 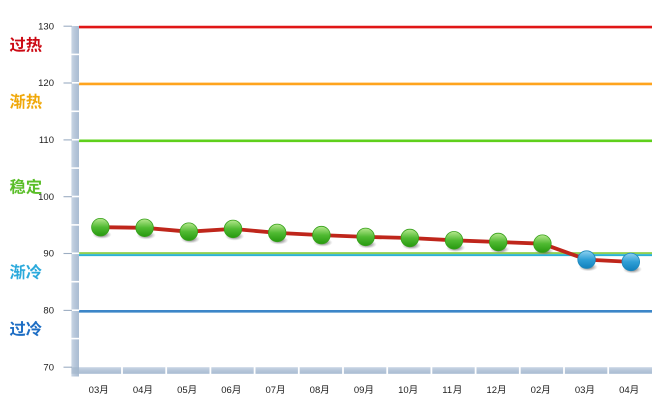 What do you see at coordinates (491, 390) in the screenshot?
I see `label-text: 12` at bounding box center [491, 390].